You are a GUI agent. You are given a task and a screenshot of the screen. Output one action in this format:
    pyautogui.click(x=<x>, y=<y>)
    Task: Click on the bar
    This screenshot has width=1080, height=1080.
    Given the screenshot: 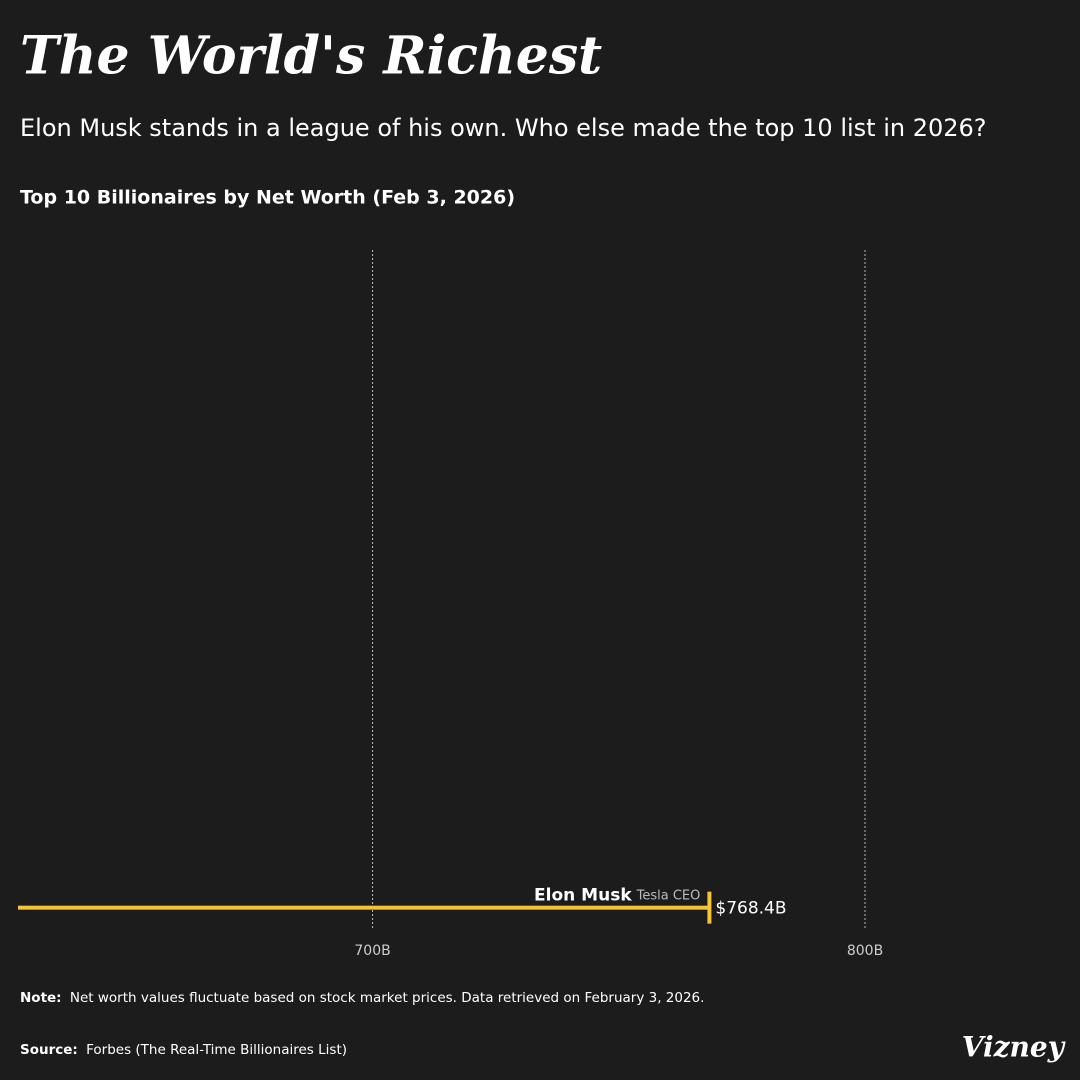 What is the action you would take?
    pyautogui.click(x=364, y=907)
    